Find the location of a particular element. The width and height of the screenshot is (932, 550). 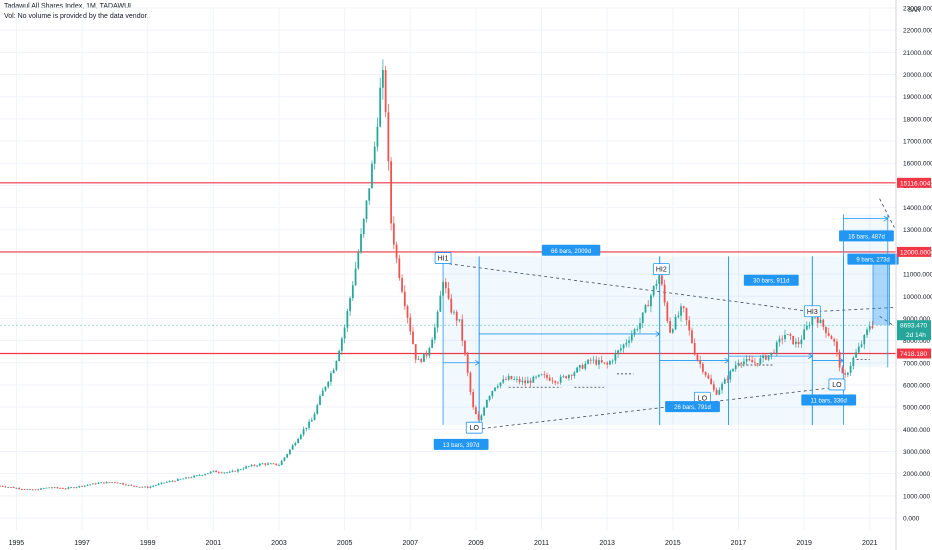

x-tick-label: 2017 is located at coordinates (739, 543).